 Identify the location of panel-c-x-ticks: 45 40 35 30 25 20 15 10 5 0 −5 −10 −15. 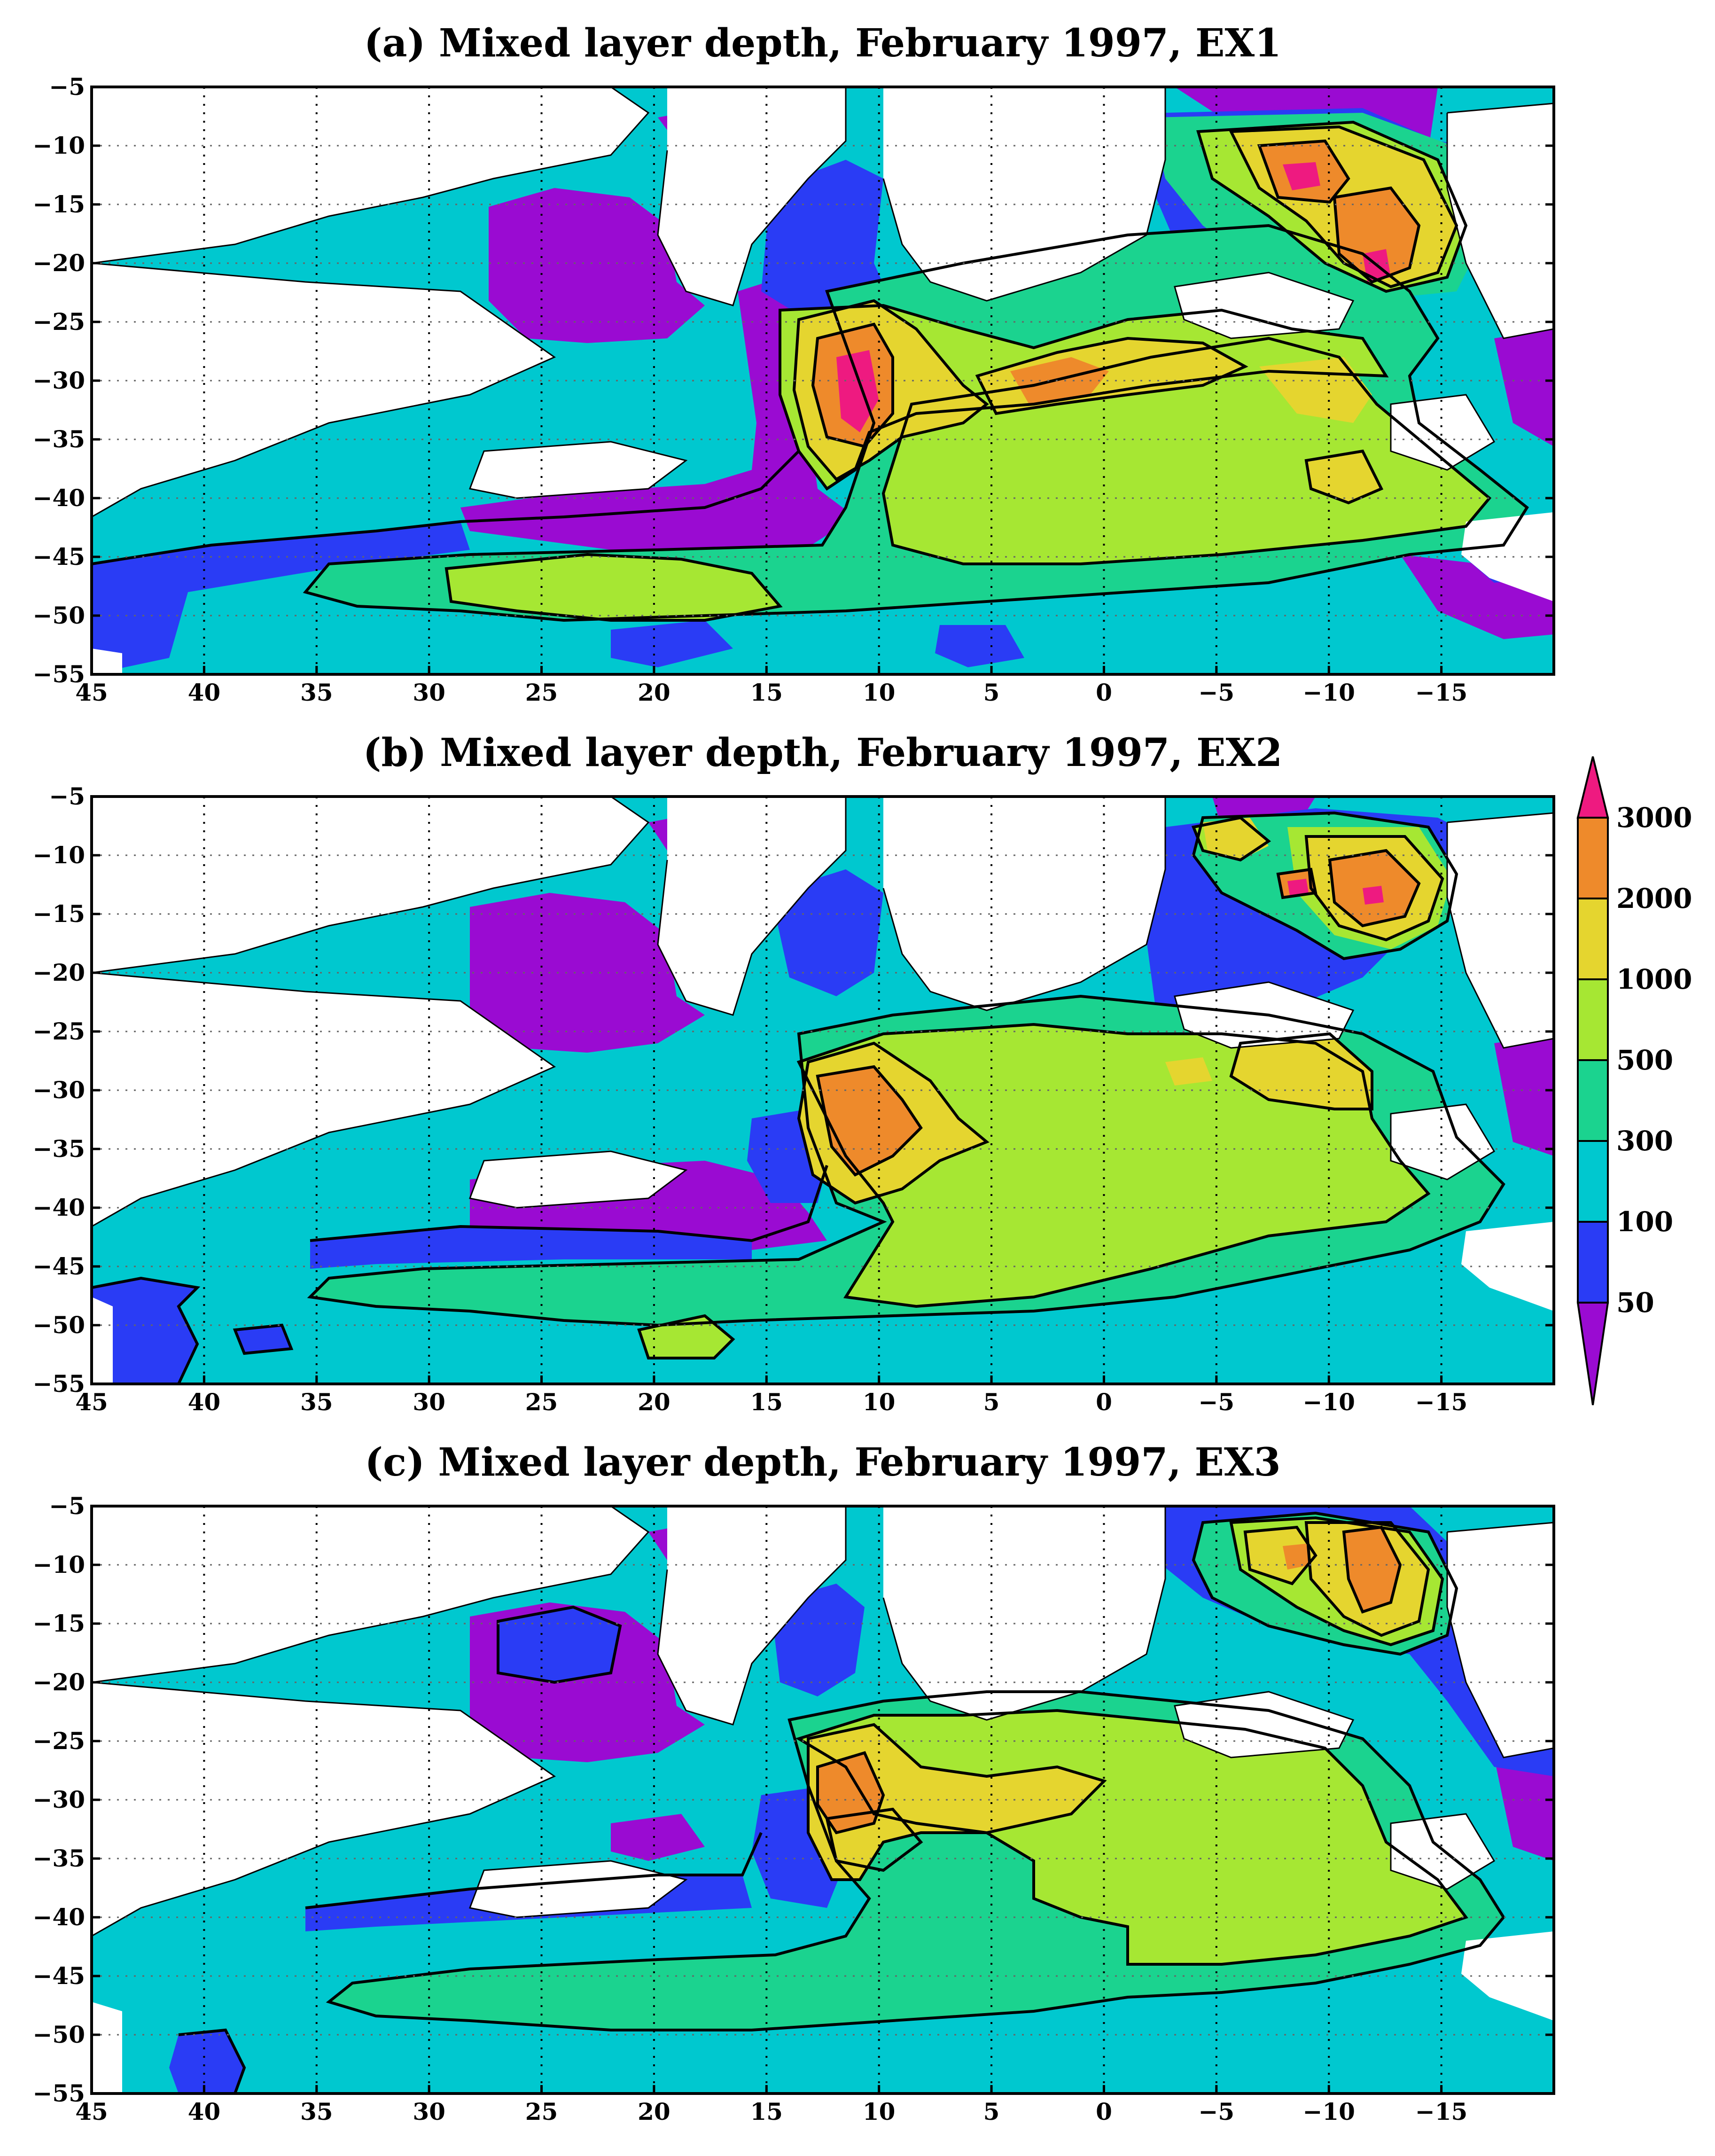
(771, 2105).